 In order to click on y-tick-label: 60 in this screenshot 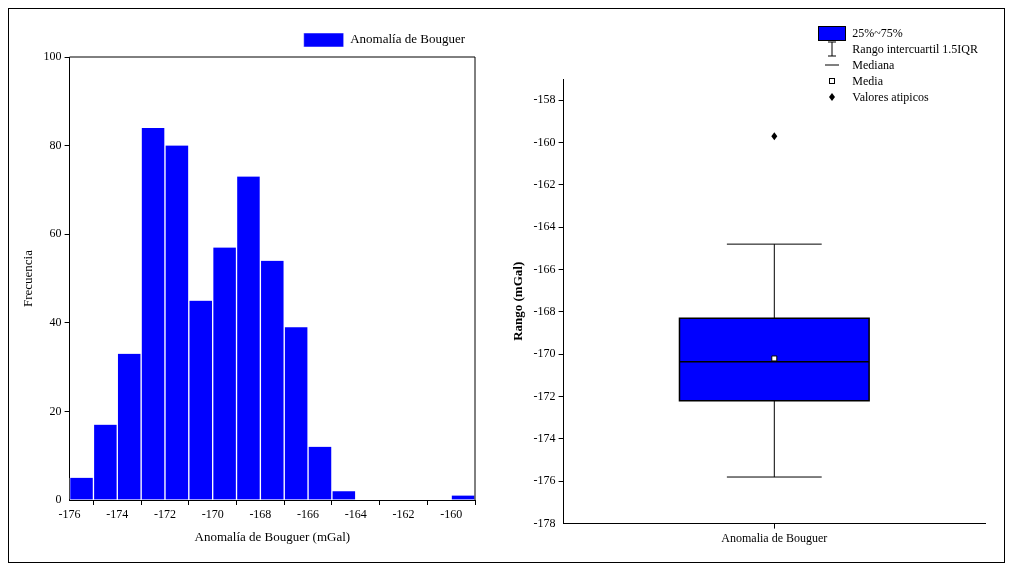, I will do `click(55, 233)`.